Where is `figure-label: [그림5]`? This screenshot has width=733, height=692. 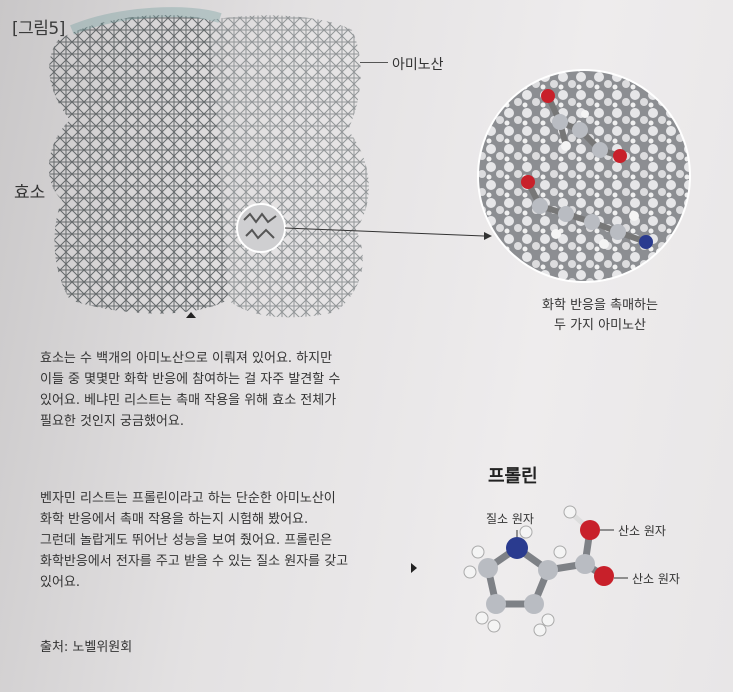
figure-label: [그림5] is located at coordinates (38, 29).